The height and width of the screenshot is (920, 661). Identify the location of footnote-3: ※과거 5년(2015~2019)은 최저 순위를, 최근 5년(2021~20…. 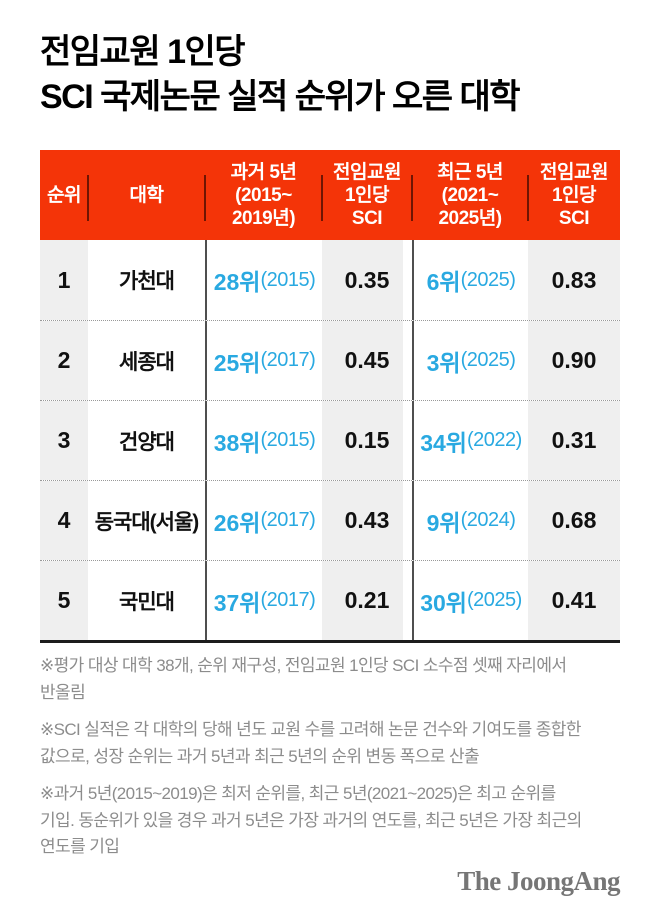
(311, 820).